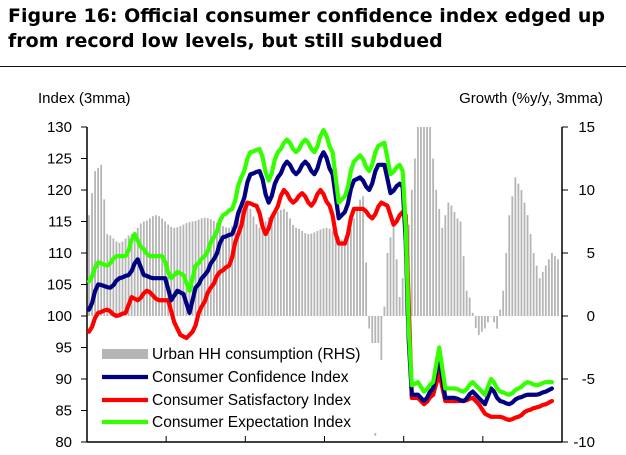  I want to click on left-tick-label: 90, so click(63, 379).